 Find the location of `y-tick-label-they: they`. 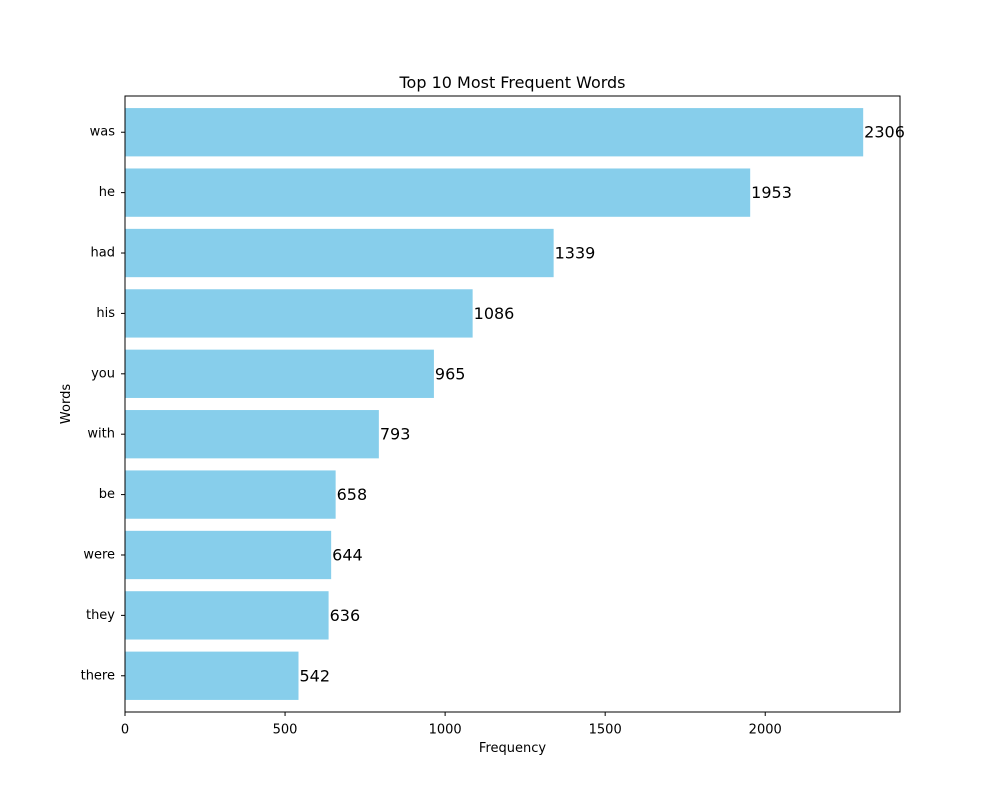

y-tick-label-they: they is located at coordinates (100, 615).